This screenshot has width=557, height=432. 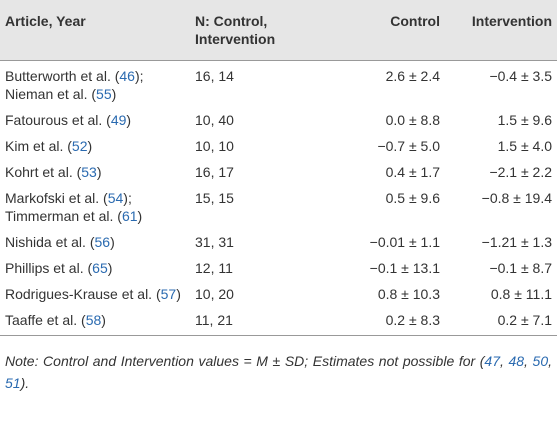 I want to click on column-header: Article, Year, so click(x=95, y=30).